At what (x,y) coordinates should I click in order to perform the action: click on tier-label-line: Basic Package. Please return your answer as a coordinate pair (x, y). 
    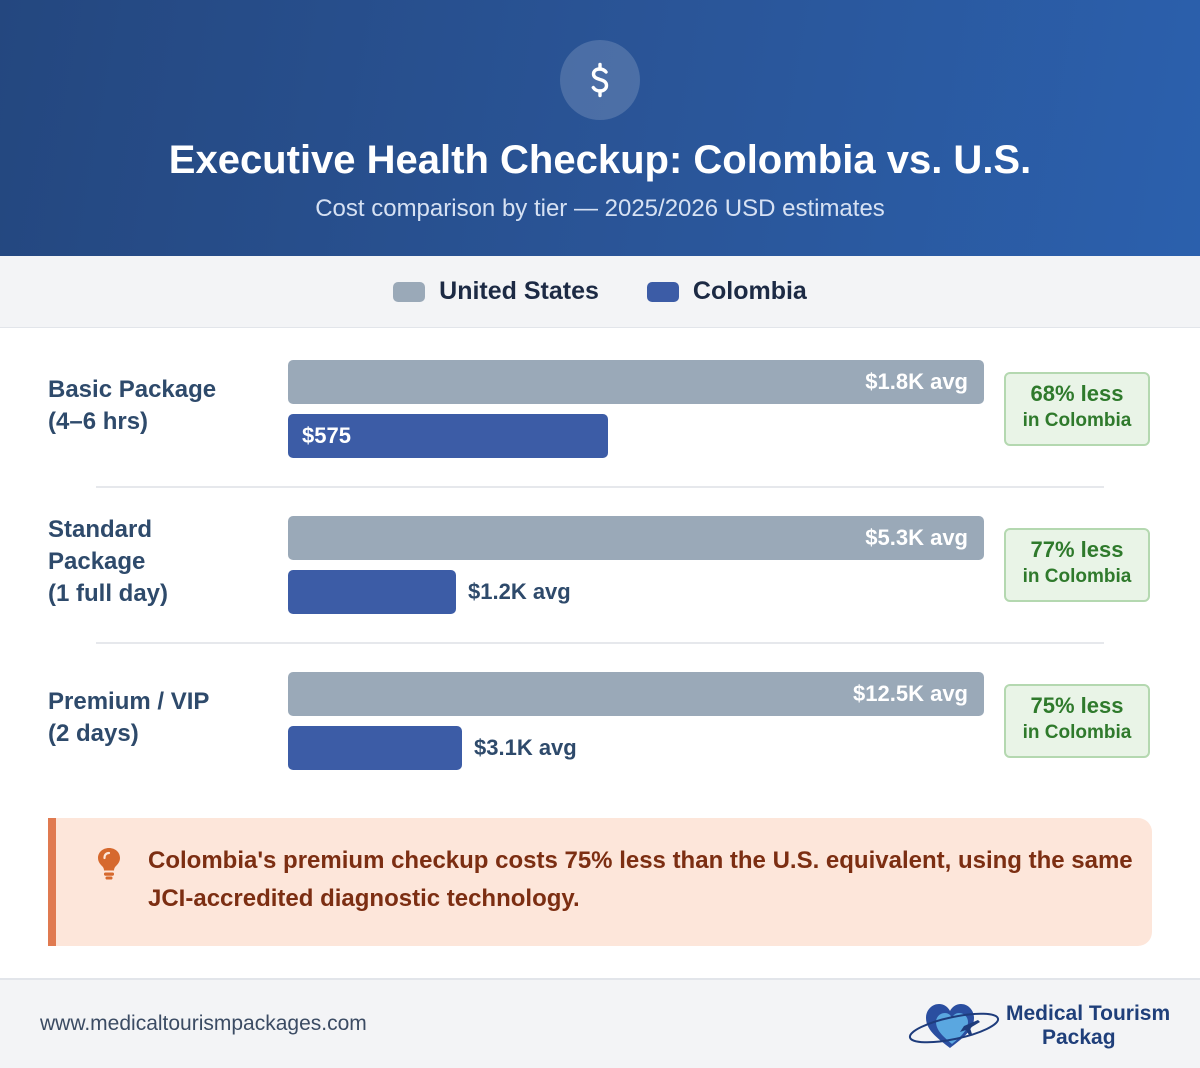
    Looking at the image, I should click on (132, 389).